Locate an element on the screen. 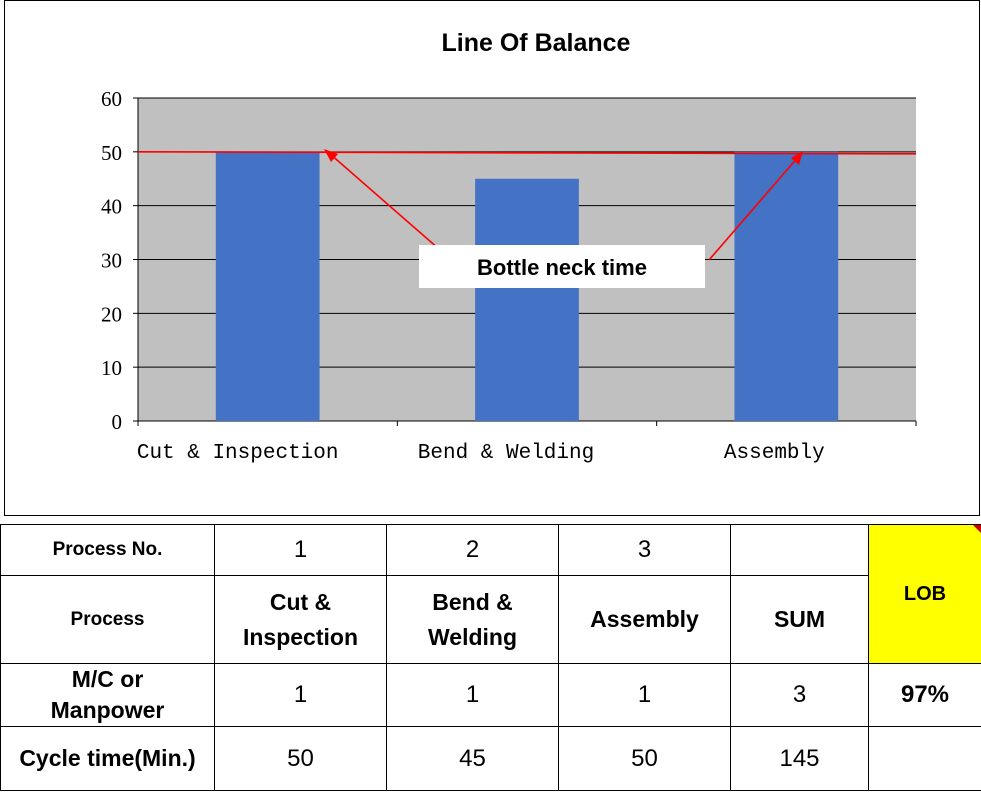 The image size is (981, 792). label-manpower: M/C or Manpower is located at coordinates (107, 695).